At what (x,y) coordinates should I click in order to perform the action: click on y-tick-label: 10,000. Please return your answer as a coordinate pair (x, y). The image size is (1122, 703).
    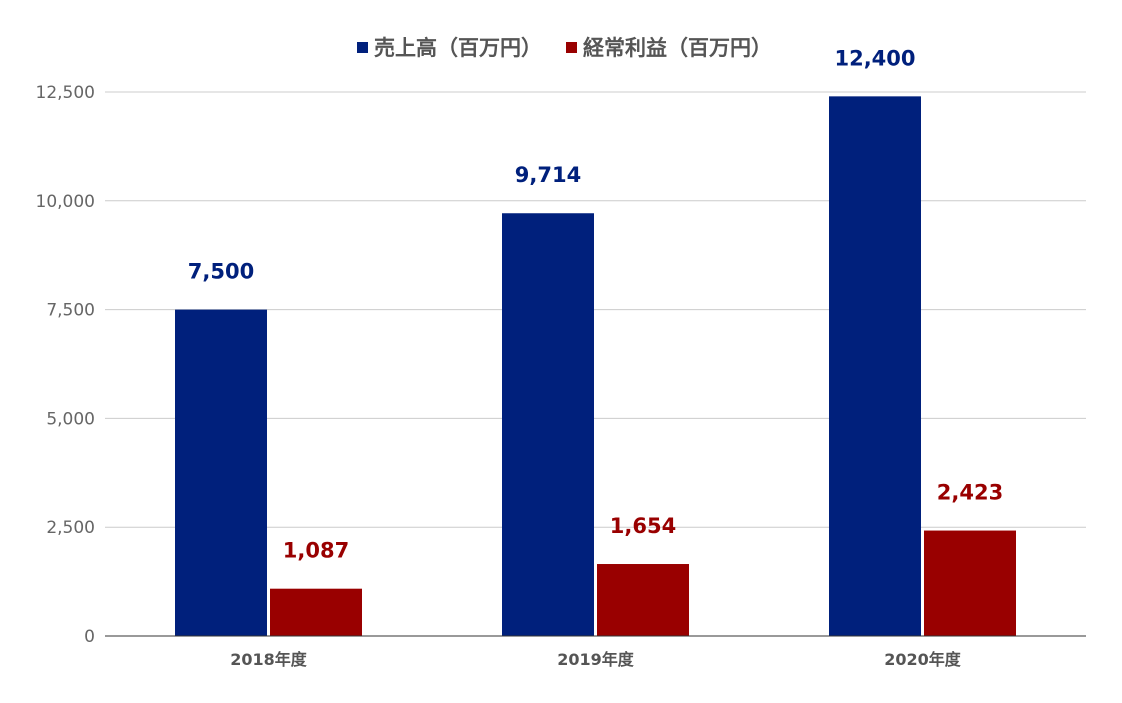
    Looking at the image, I should click on (65, 202).